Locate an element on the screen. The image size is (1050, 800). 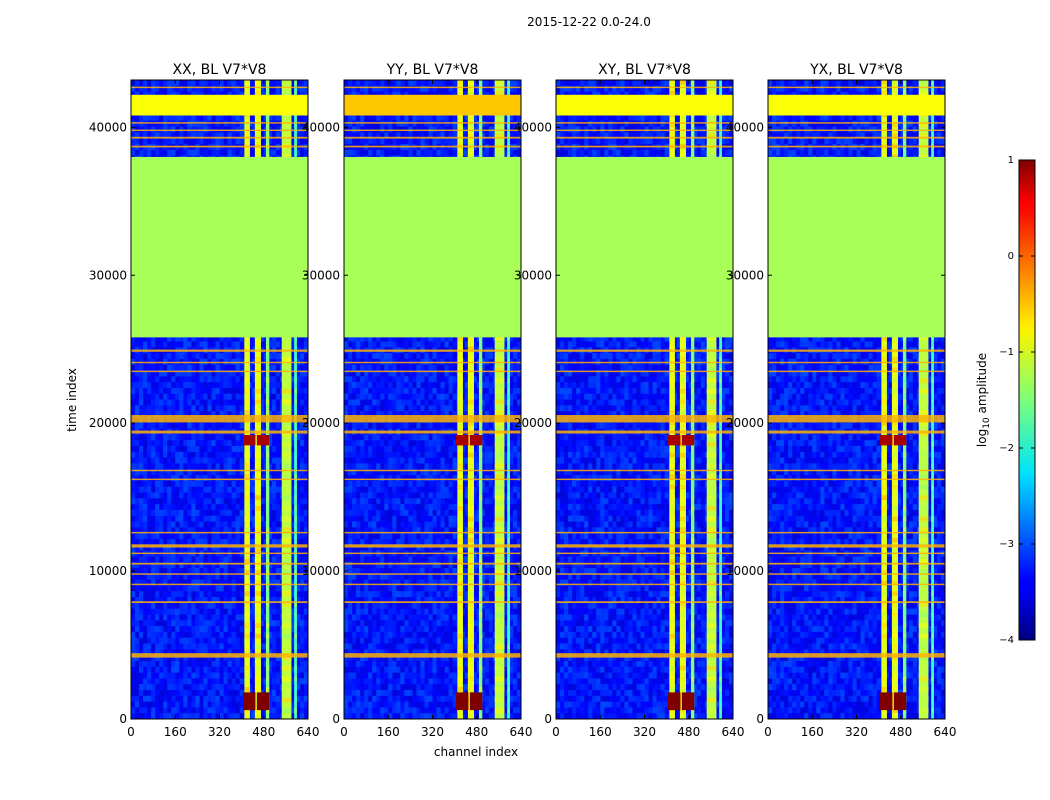
colorbar-tick-label: −3 is located at coordinates (1006, 544).